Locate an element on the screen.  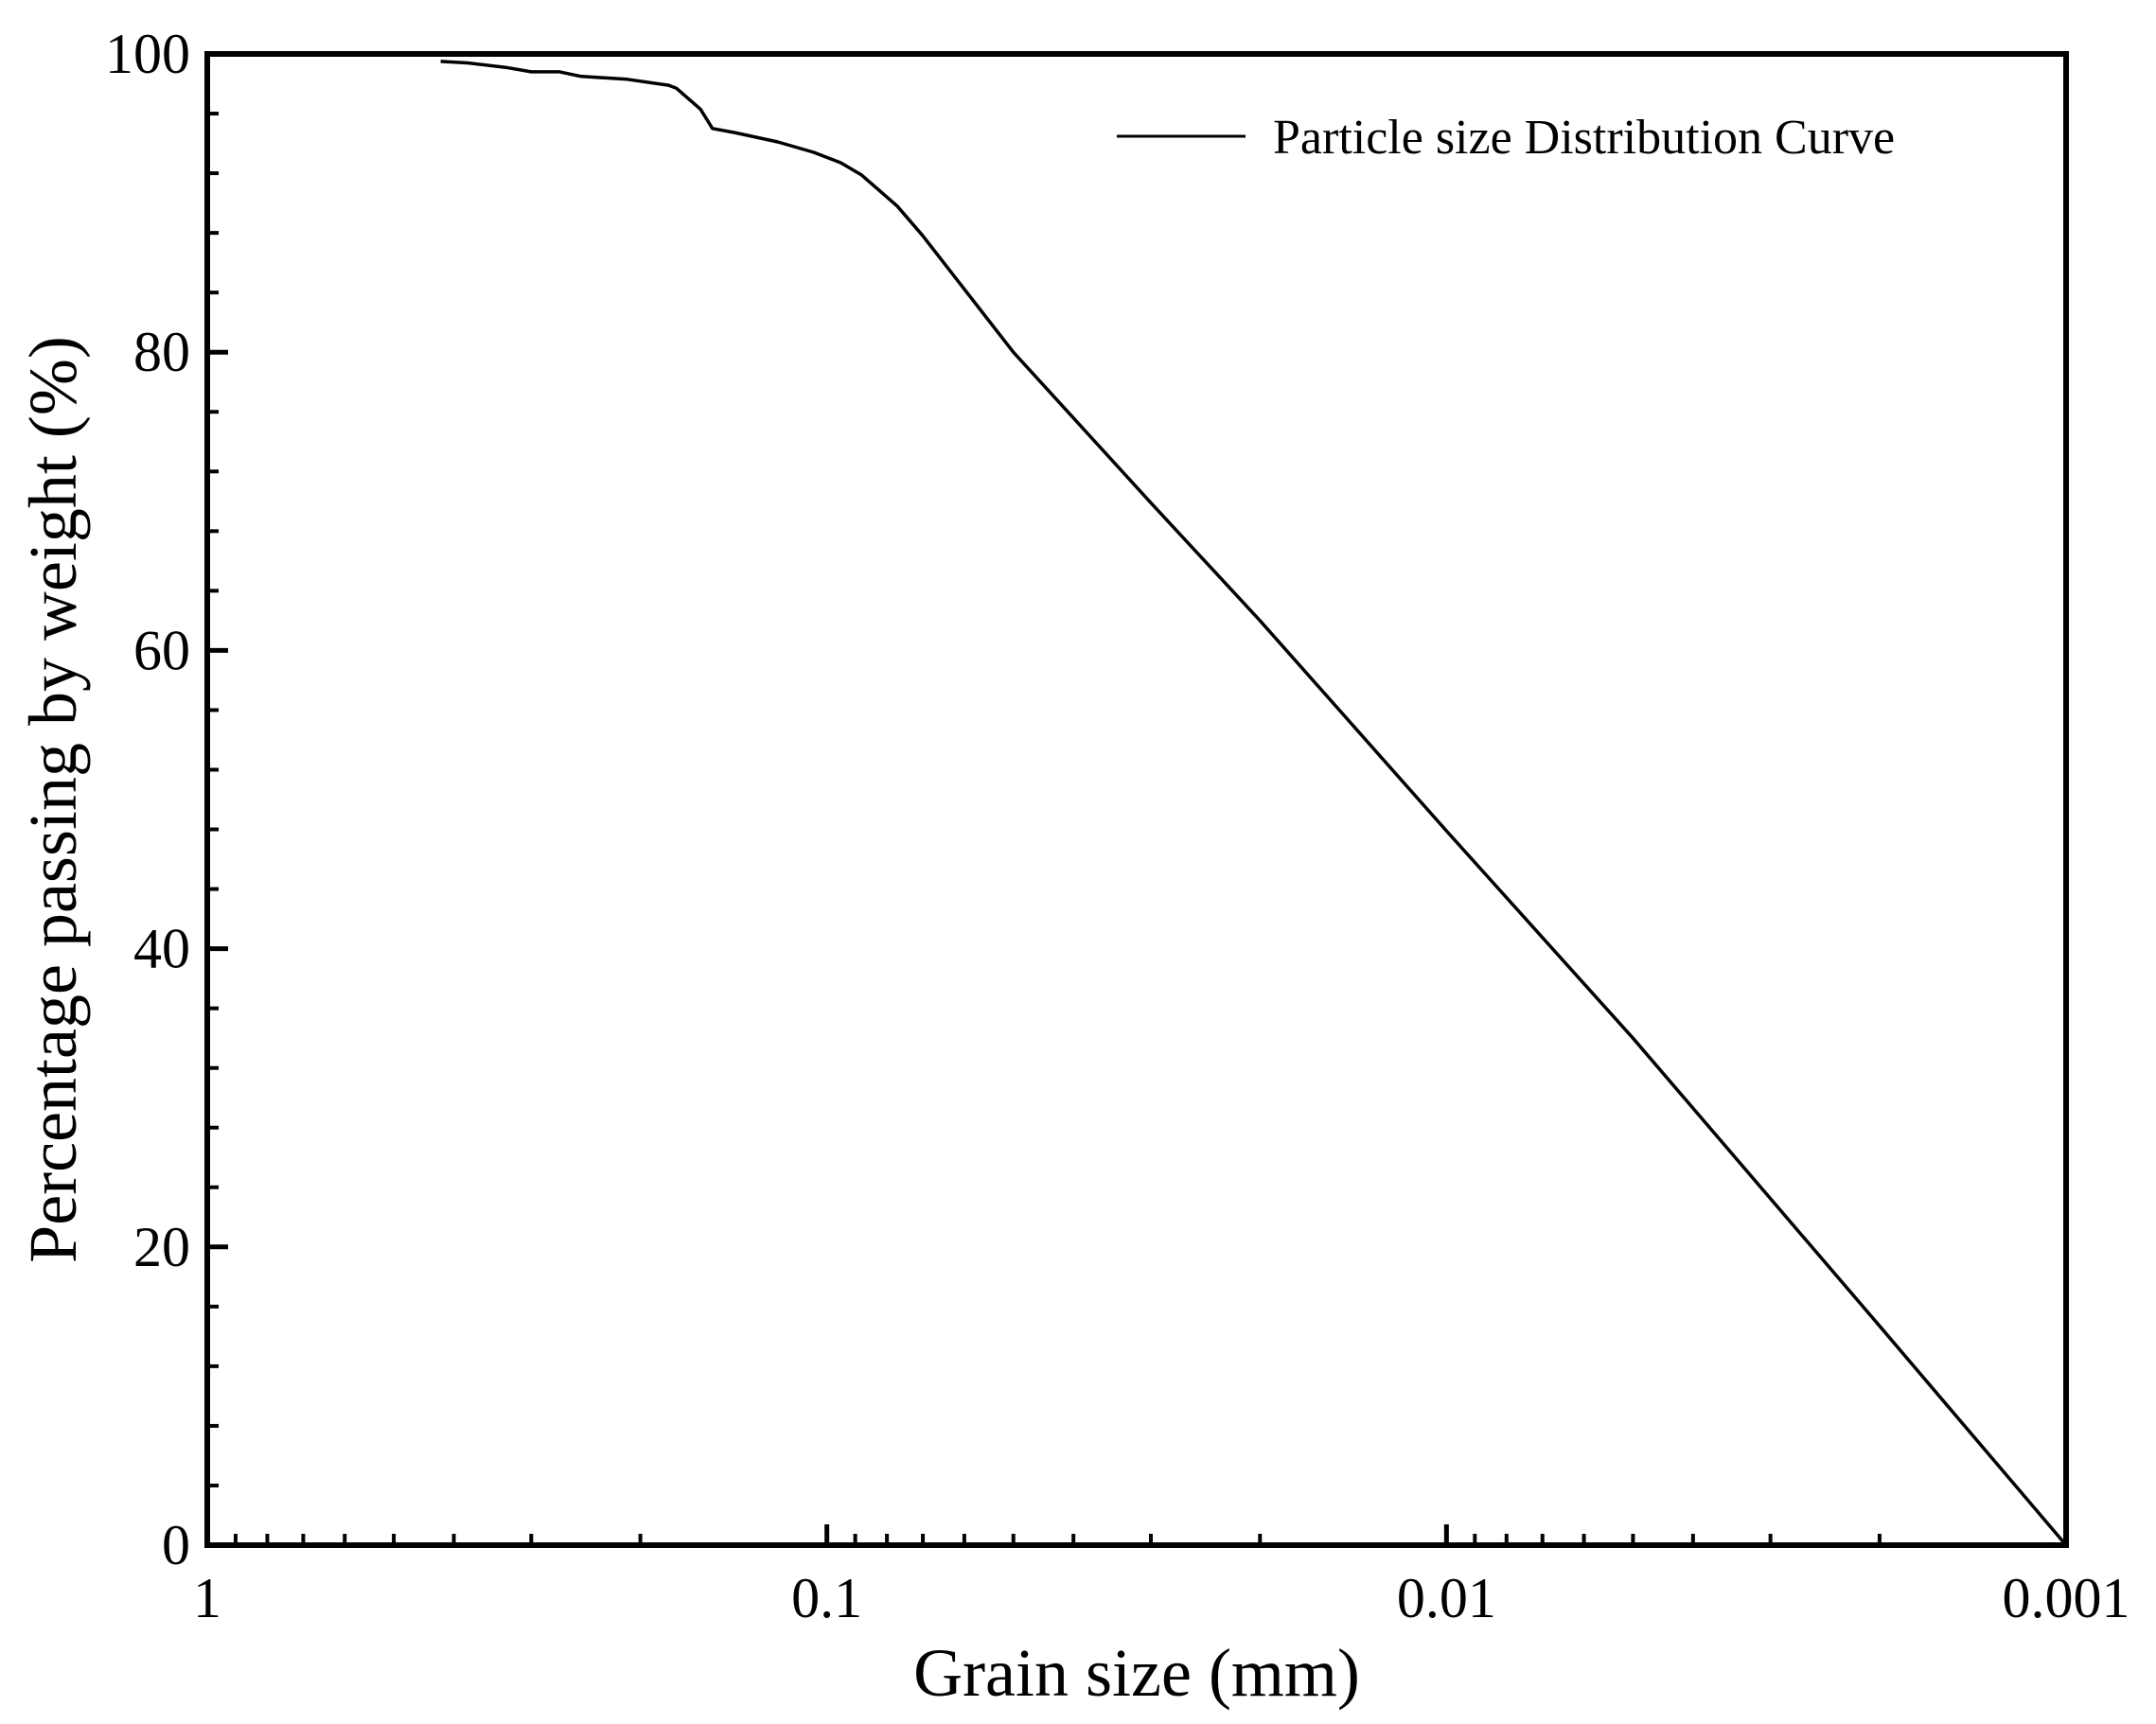
y-axis-title: Percentage passing by weight (%) is located at coordinates (53, 799).